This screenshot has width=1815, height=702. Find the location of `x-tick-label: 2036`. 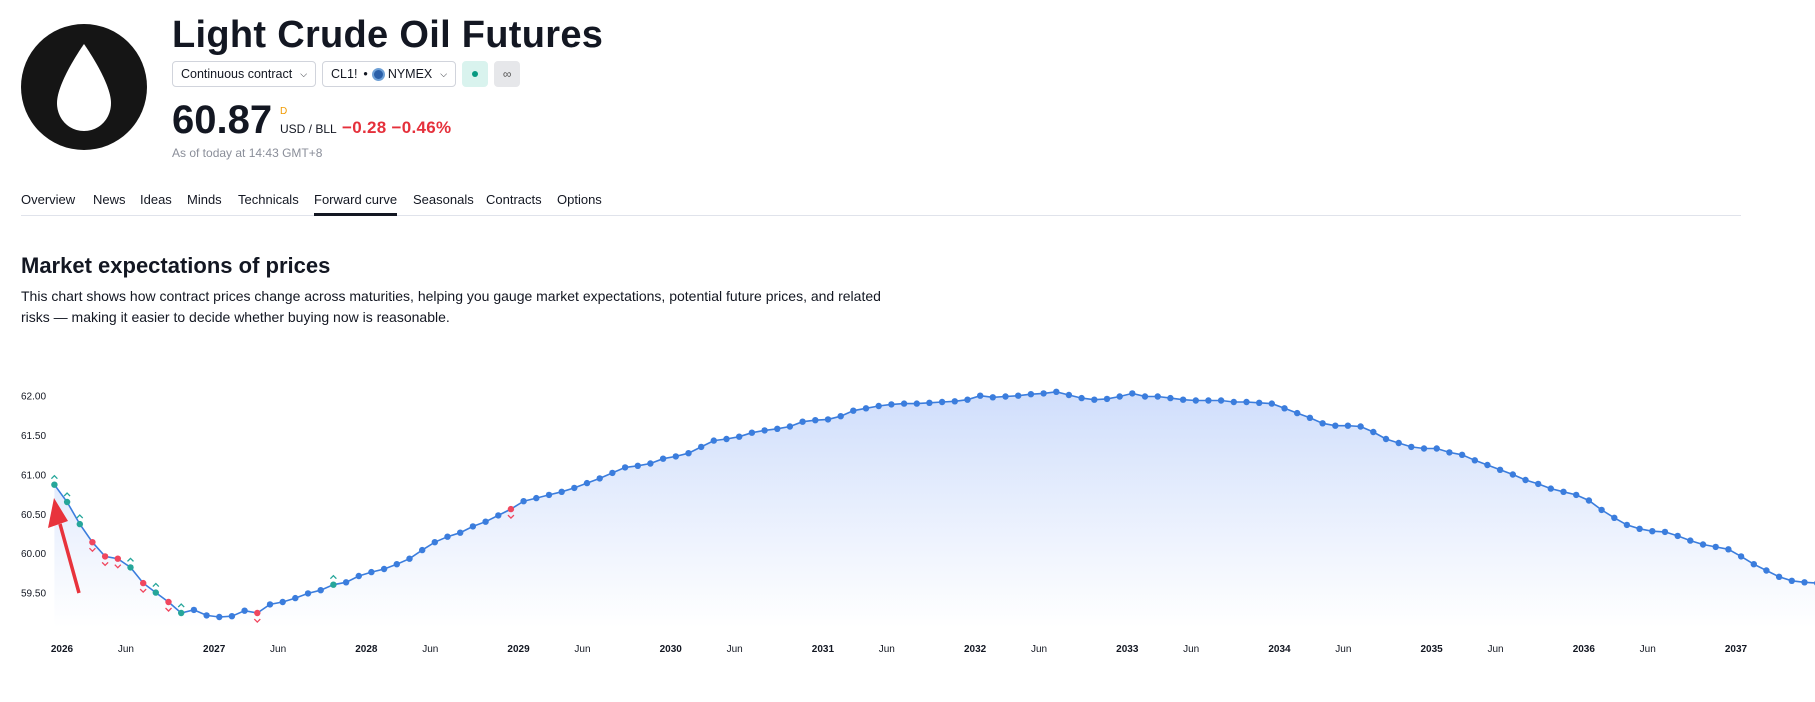

x-tick-label: 2036 is located at coordinates (1584, 649).